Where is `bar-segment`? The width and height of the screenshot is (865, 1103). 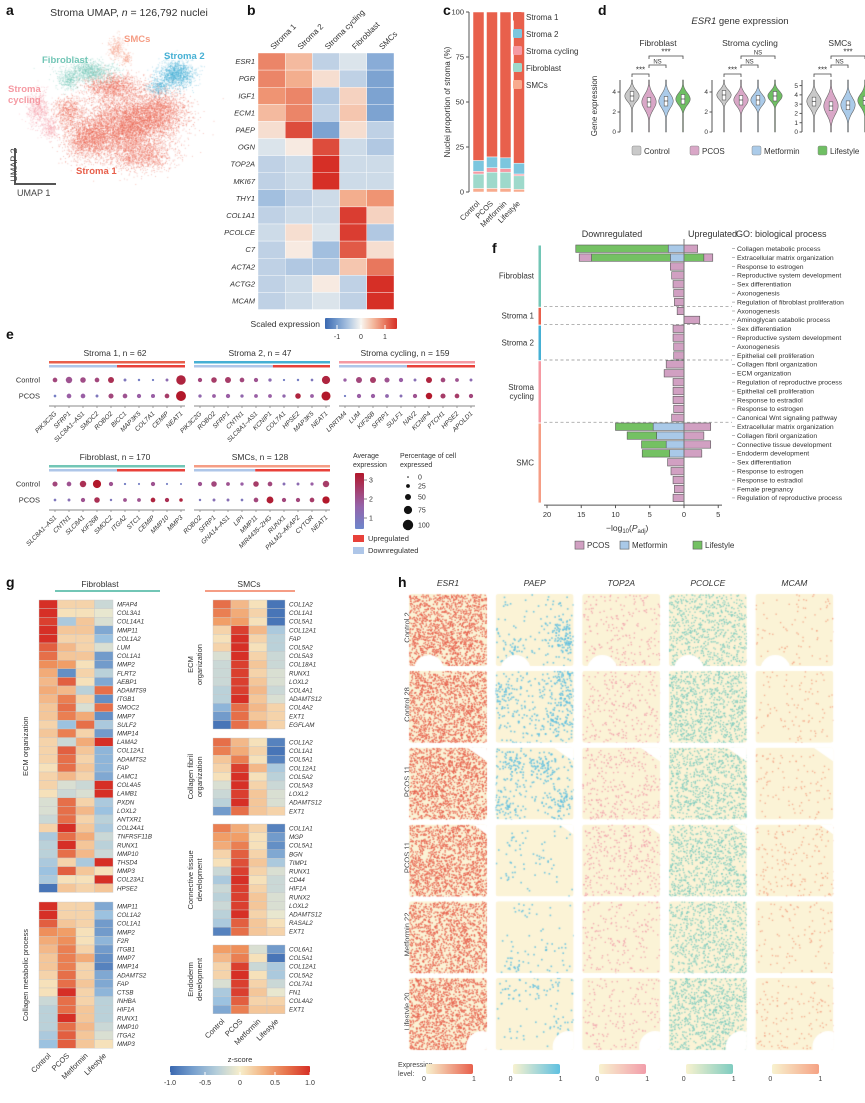 bar-segment is located at coordinates (492, 190).